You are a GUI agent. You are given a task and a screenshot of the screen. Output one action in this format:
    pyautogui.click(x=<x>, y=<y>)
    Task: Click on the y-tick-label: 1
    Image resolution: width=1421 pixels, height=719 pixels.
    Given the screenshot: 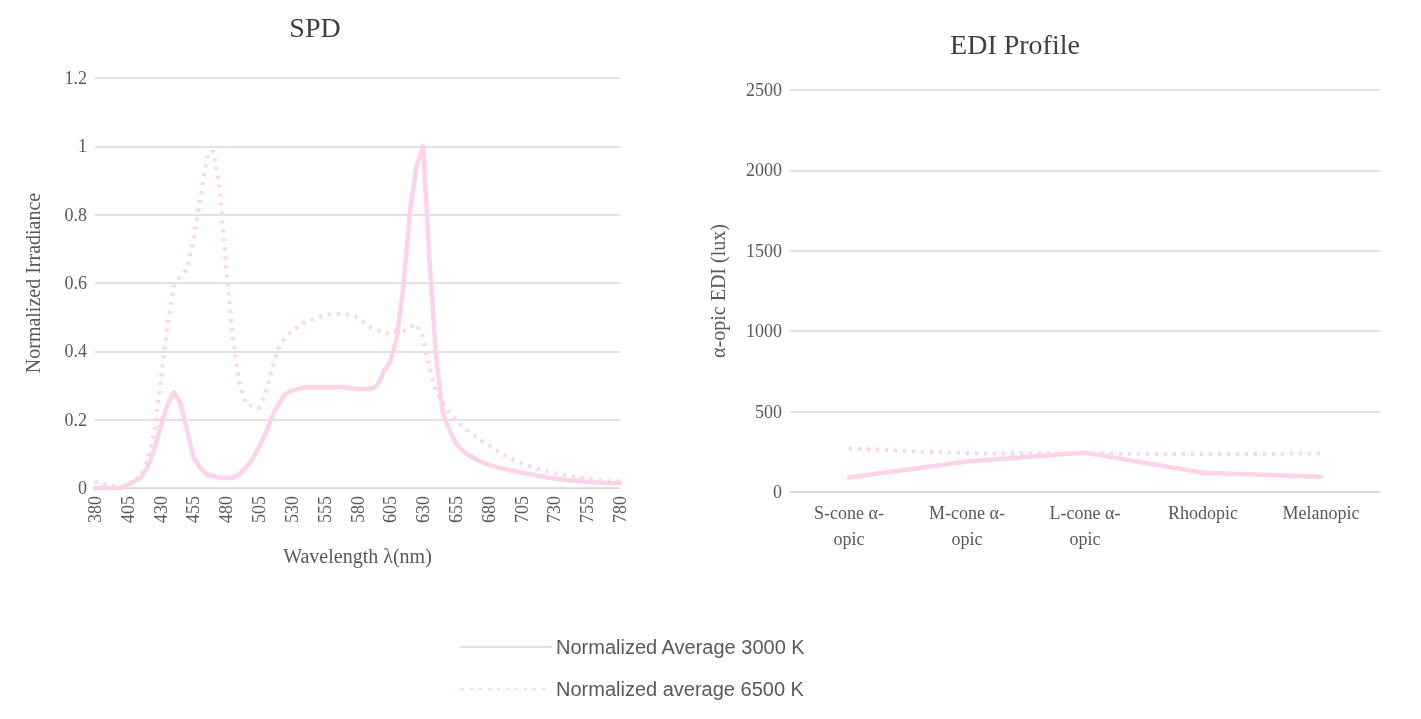 What is the action you would take?
    pyautogui.click(x=82, y=146)
    